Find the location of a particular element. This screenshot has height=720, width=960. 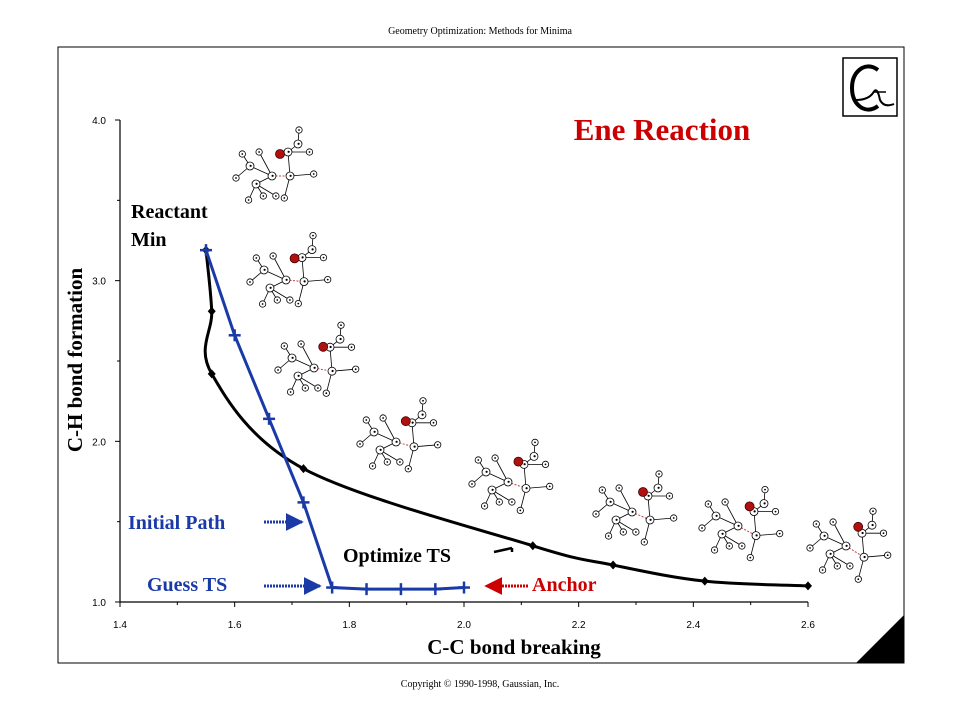

annotation-guess-ts: Guess TS is located at coordinates (187, 585).